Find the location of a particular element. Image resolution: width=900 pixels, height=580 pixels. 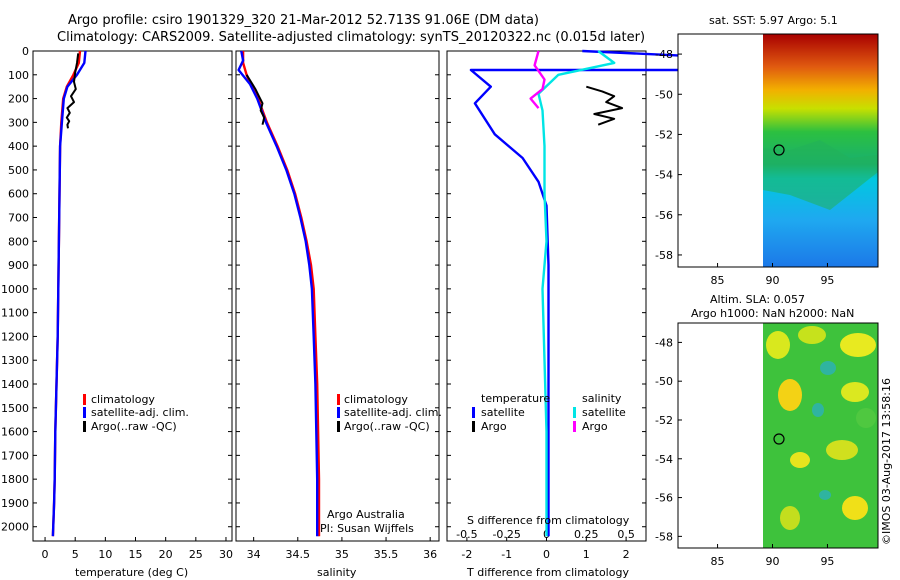

legend-label-satellite: satellite-adj. clim. is located at coordinates (393, 412).